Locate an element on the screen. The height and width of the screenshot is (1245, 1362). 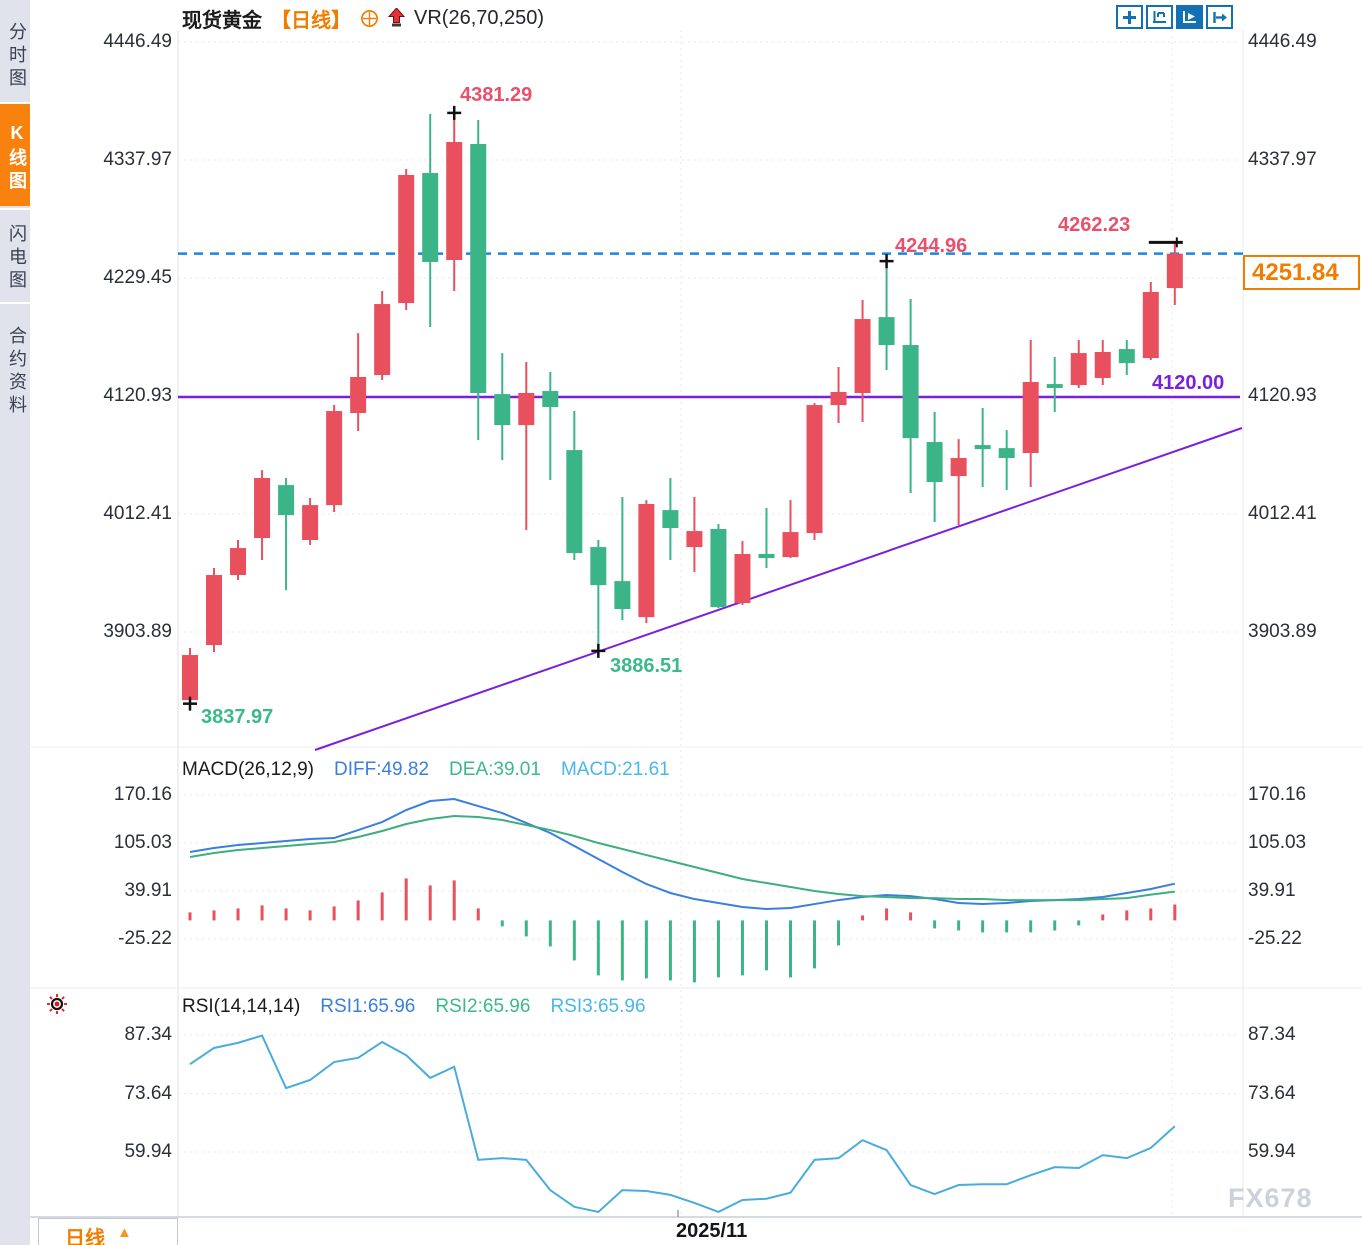
macd-macd-readout: MACD:21.61 is located at coordinates (615, 769).